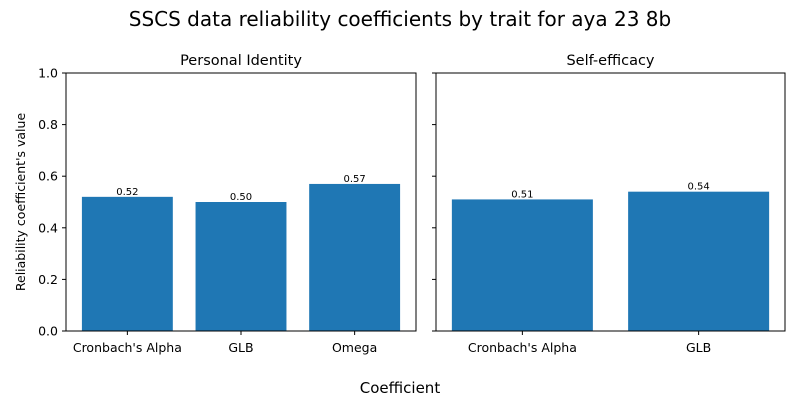 Image resolution: width=800 pixels, height=400 pixels. What do you see at coordinates (48, 73) in the screenshot?
I see `y-tick-label: 1.0` at bounding box center [48, 73].